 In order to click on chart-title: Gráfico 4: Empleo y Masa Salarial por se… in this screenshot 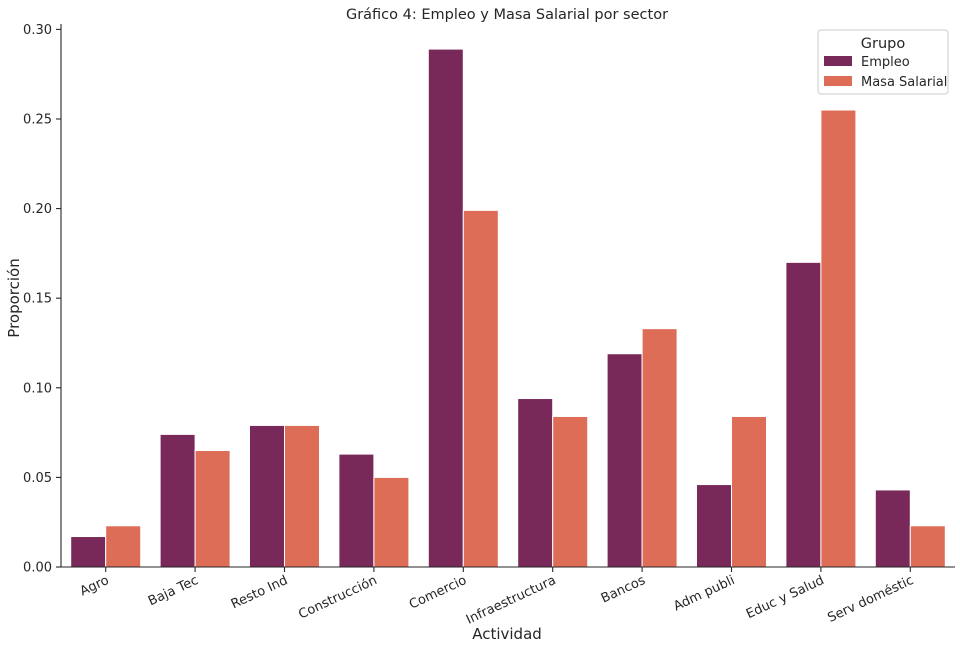, I will do `click(507, 15)`.